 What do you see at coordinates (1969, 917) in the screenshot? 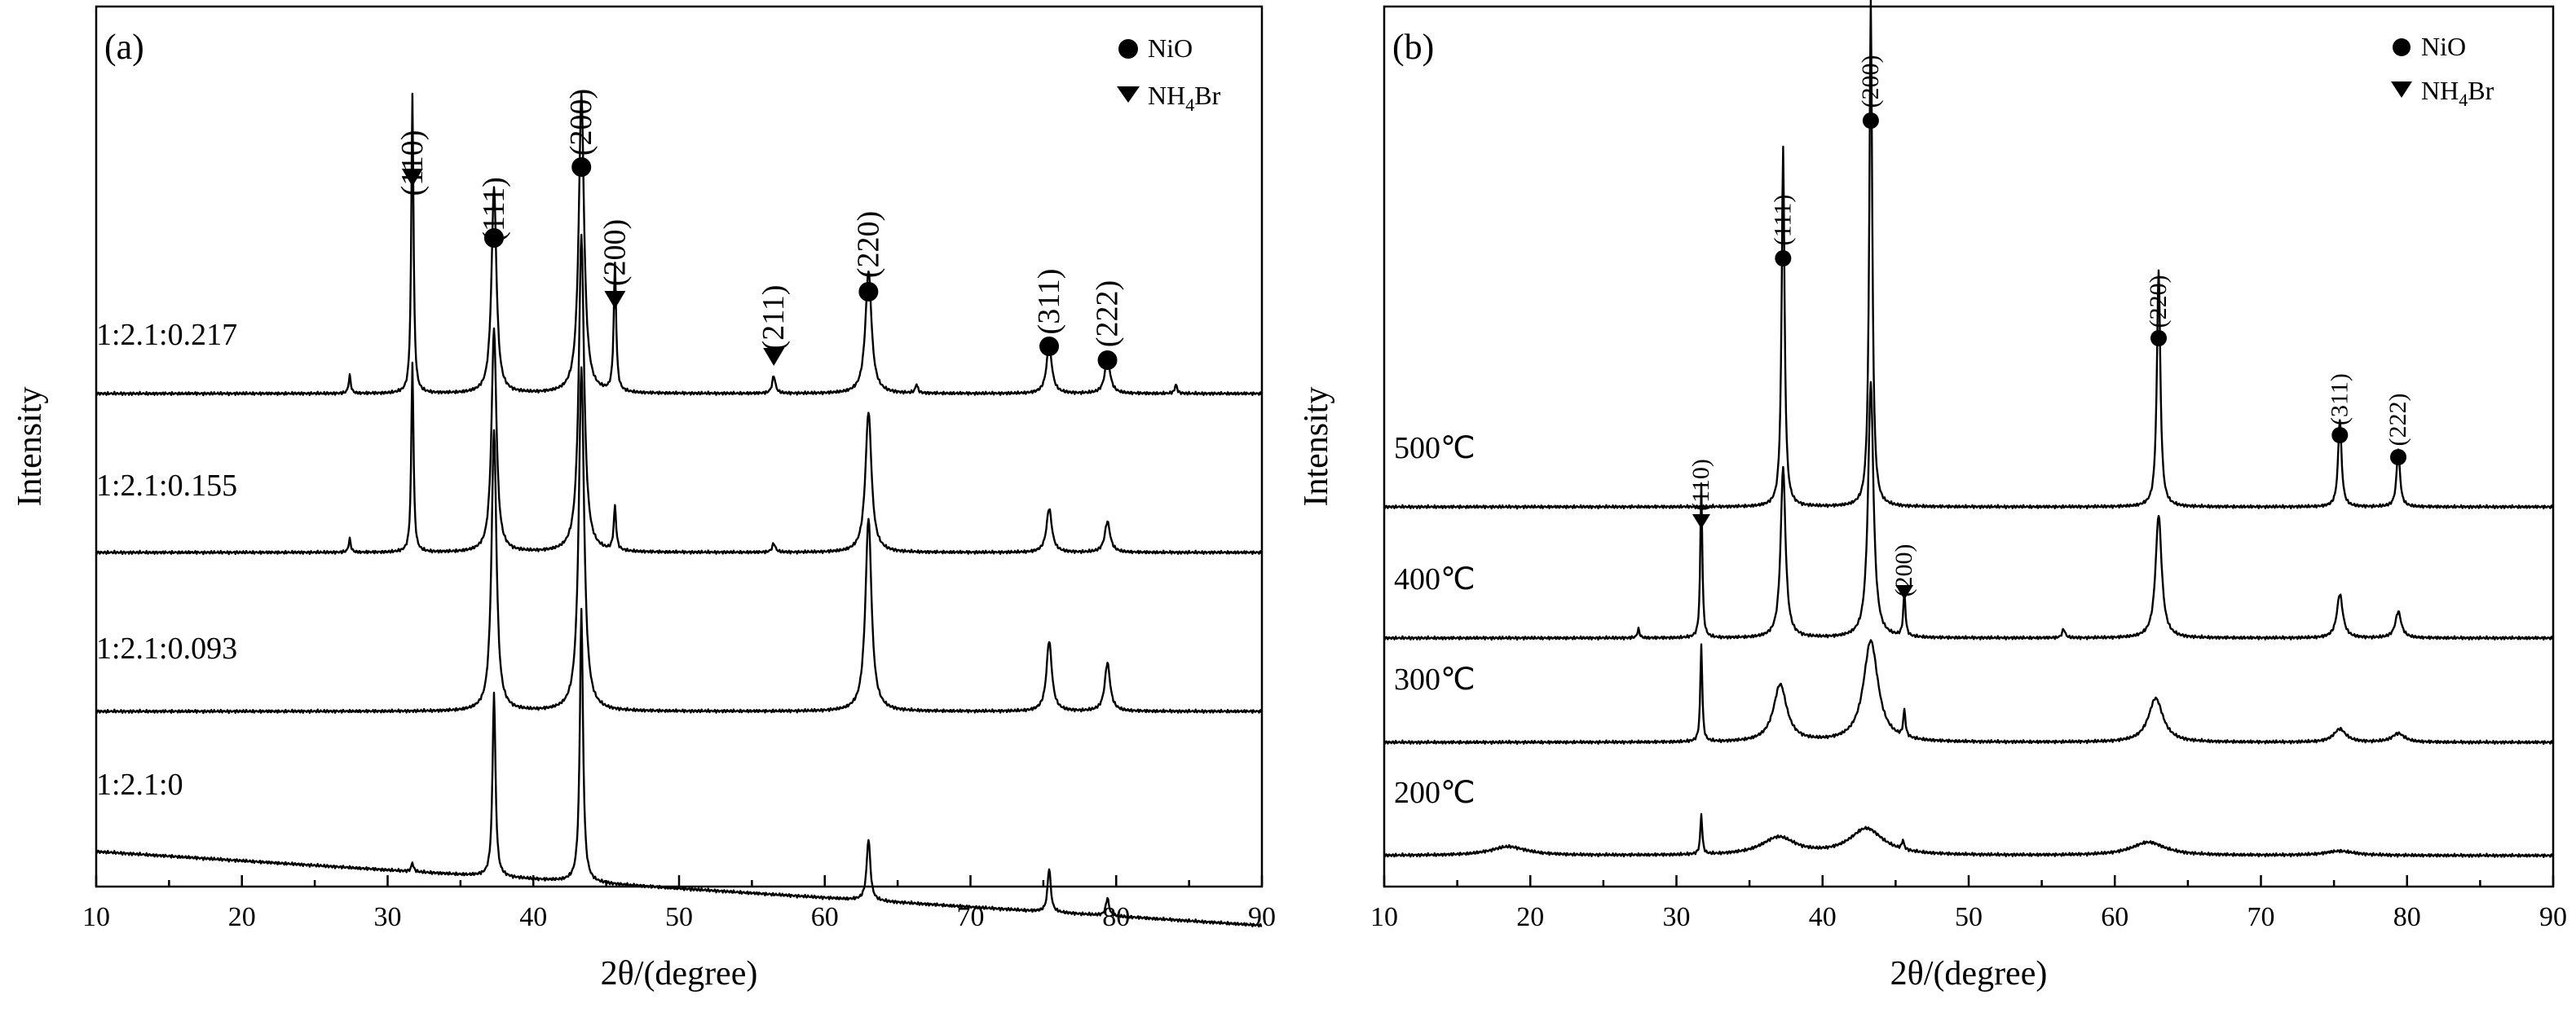
I see `panel-b-x-tick-label: 50` at bounding box center [1969, 917].